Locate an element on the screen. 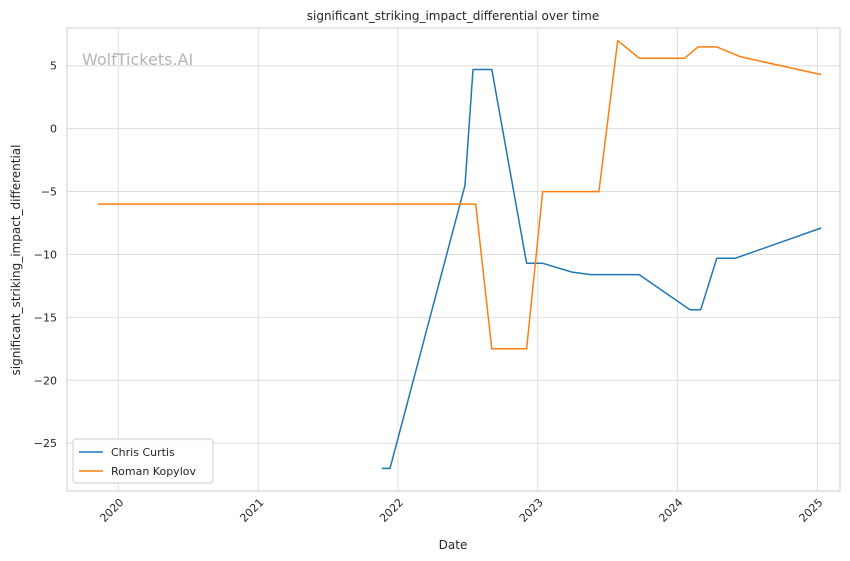  y-tick-label: 0 is located at coordinates (53, 129).